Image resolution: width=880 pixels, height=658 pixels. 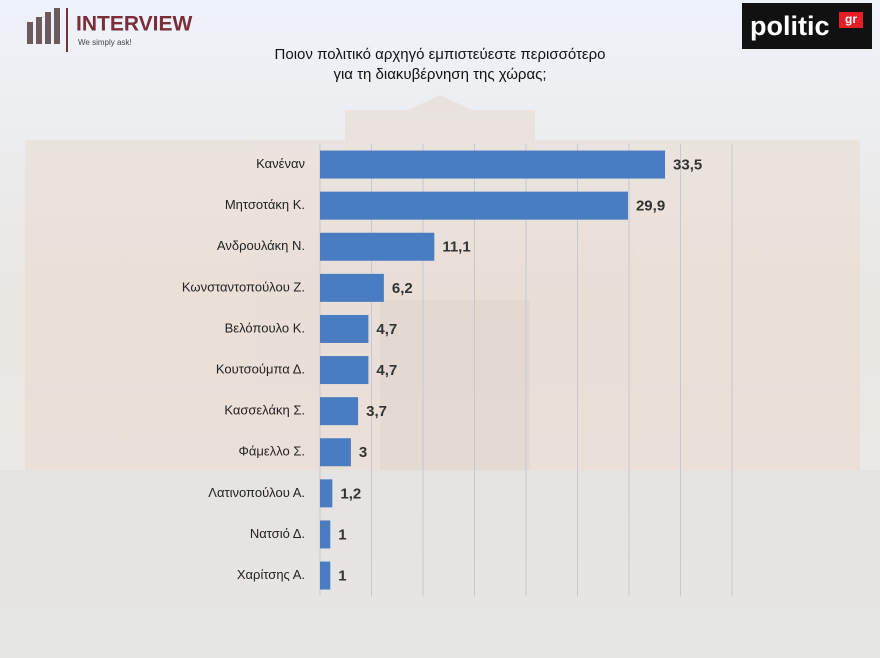 What do you see at coordinates (439, 74) in the screenshot?
I see `chart-title: για τη διακυβέρνηση της χώρας;` at bounding box center [439, 74].